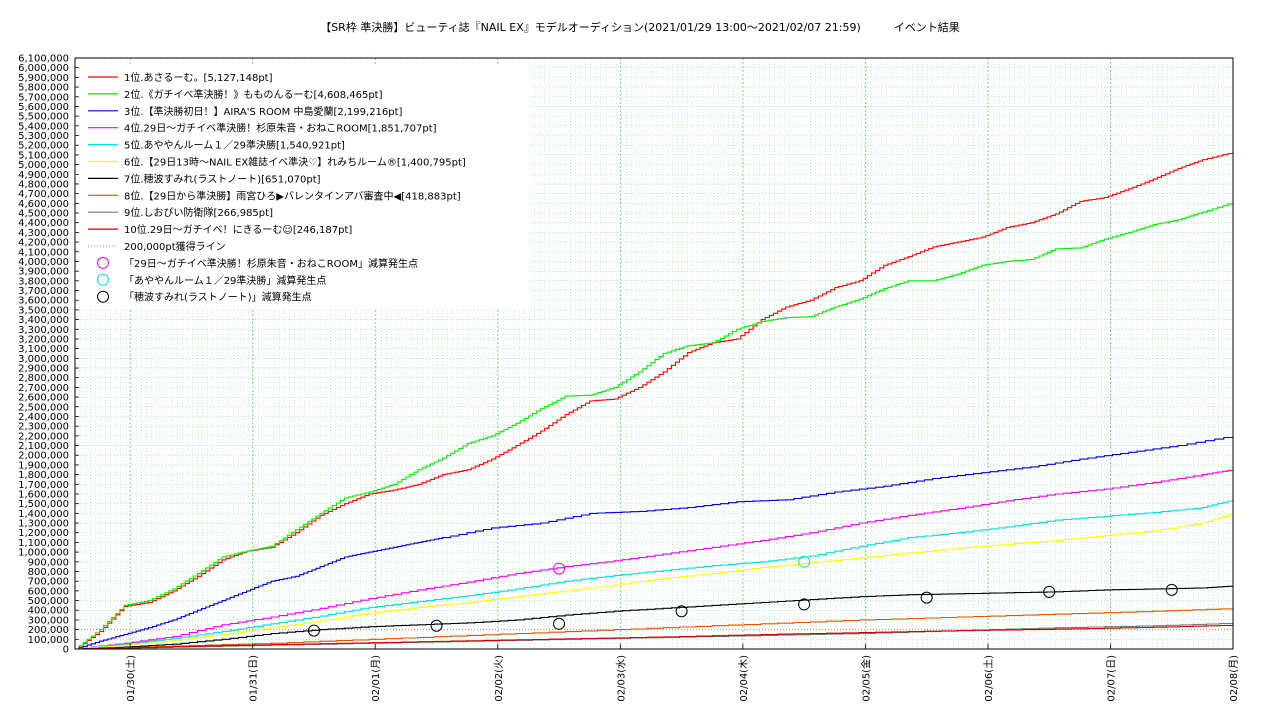 This screenshot has height=720, width=1280. I want to click on x-tick-label: 02/01(月), so click(376, 678).